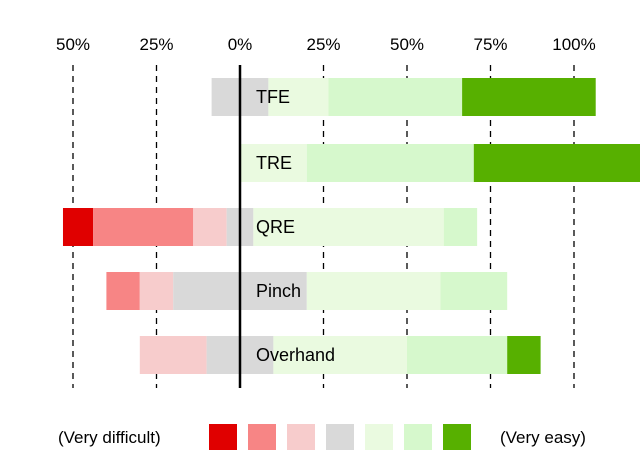 This screenshot has width=640, height=472. Describe the element at coordinates (278, 291) in the screenshot. I see `row-label: Pinch` at that location.